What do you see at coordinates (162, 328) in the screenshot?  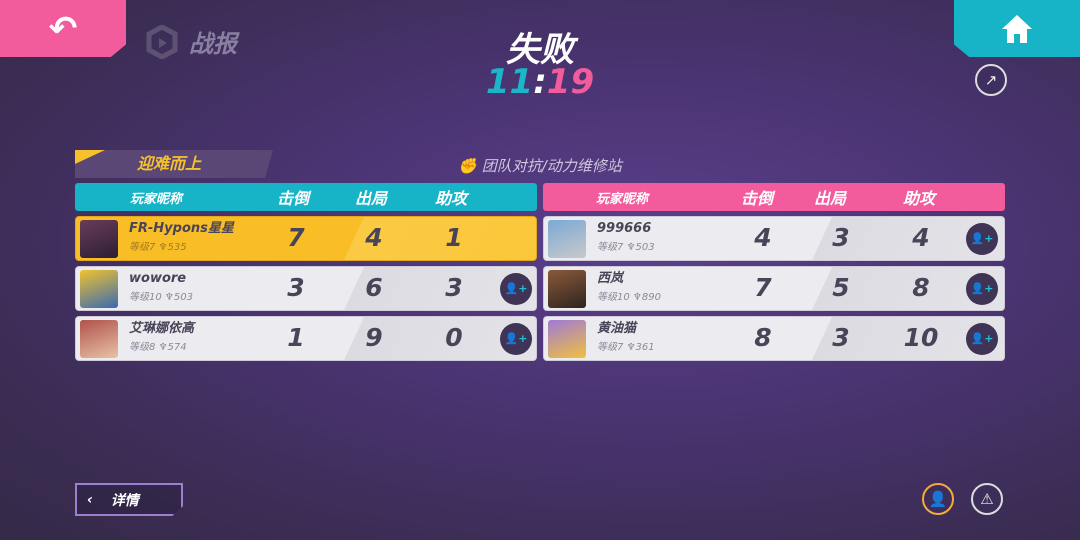 I see `player-name: 艾琳娜依高` at bounding box center [162, 328].